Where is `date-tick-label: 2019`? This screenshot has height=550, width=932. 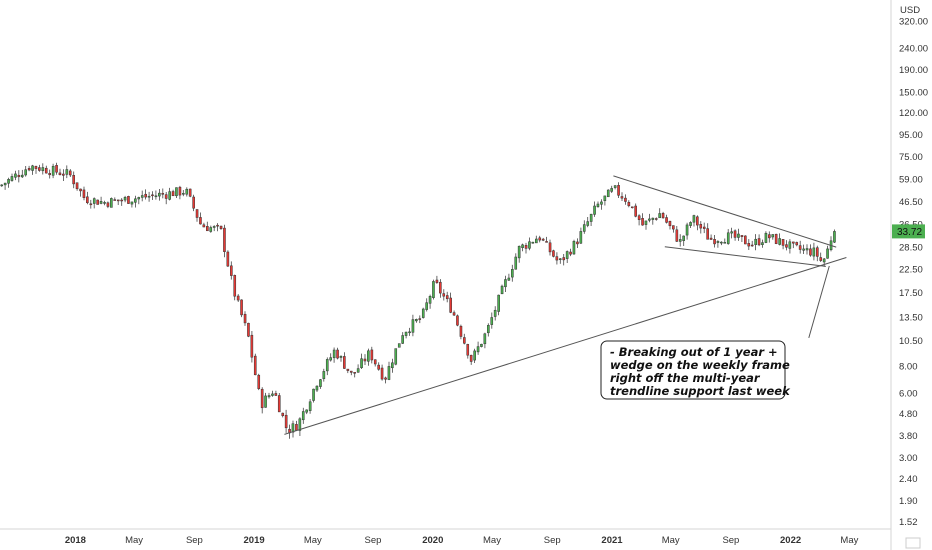 date-tick-label: 2019 is located at coordinates (254, 540).